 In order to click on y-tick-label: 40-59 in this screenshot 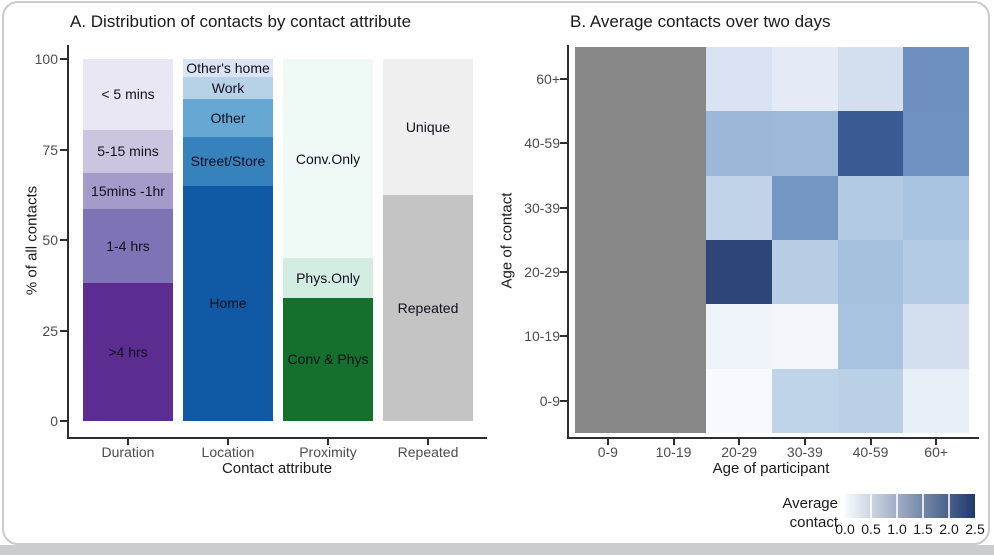, I will do `click(542, 143)`.